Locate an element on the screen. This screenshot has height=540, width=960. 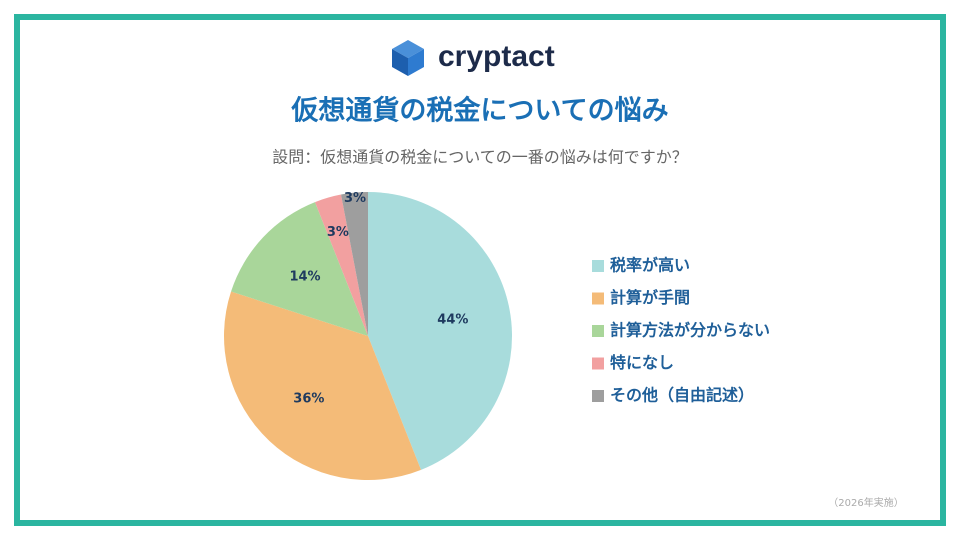
legend-label: 税率が高い is located at coordinates (650, 265).